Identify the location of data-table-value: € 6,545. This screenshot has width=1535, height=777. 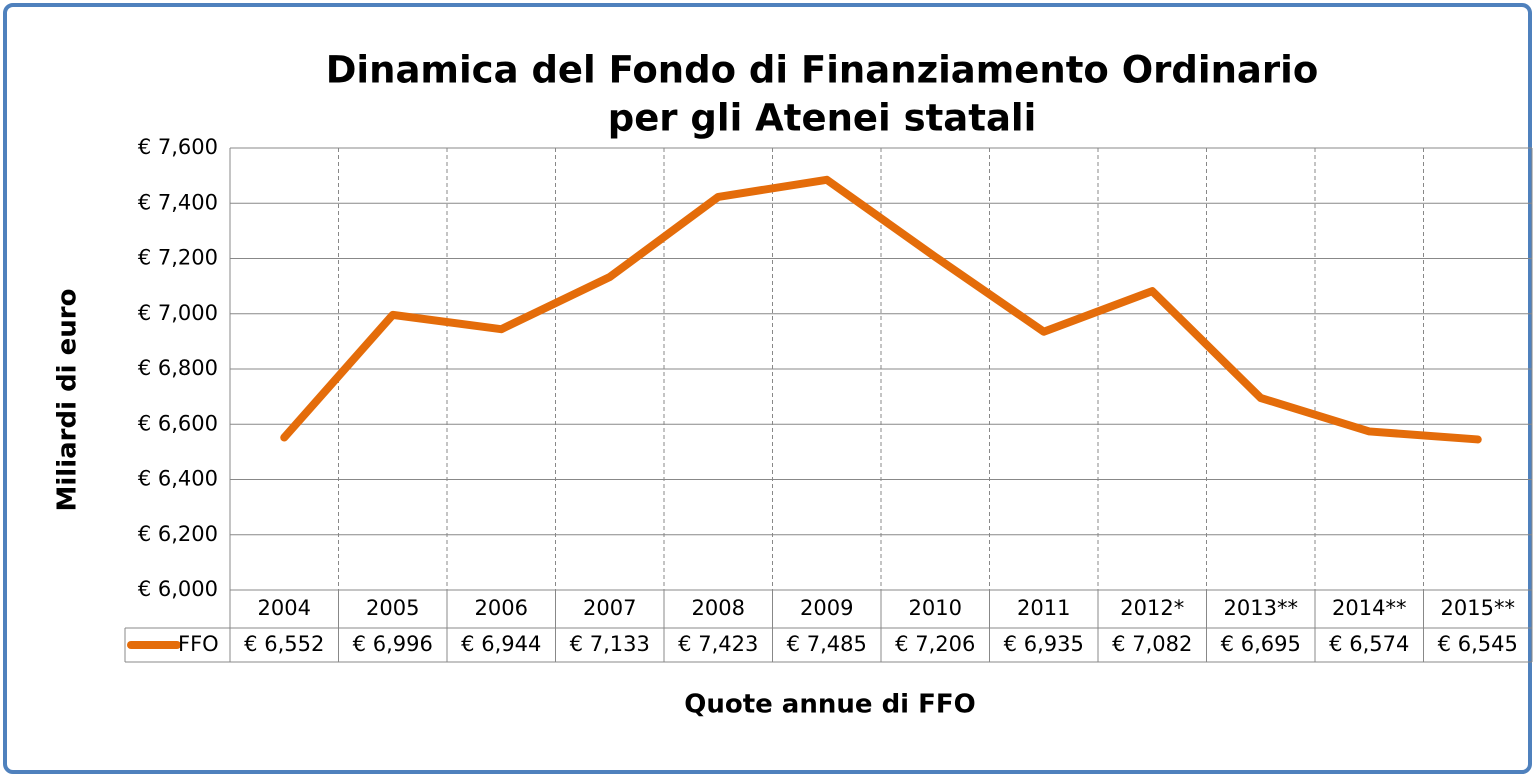
(1478, 644).